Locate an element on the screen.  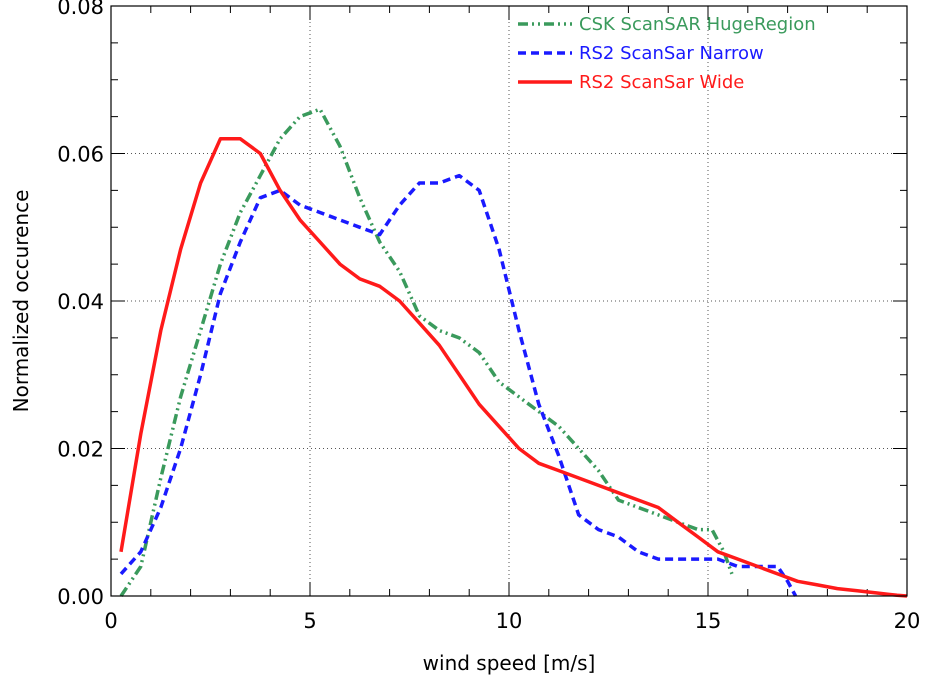
y-tick-label: 0.00 is located at coordinates (80, 597).